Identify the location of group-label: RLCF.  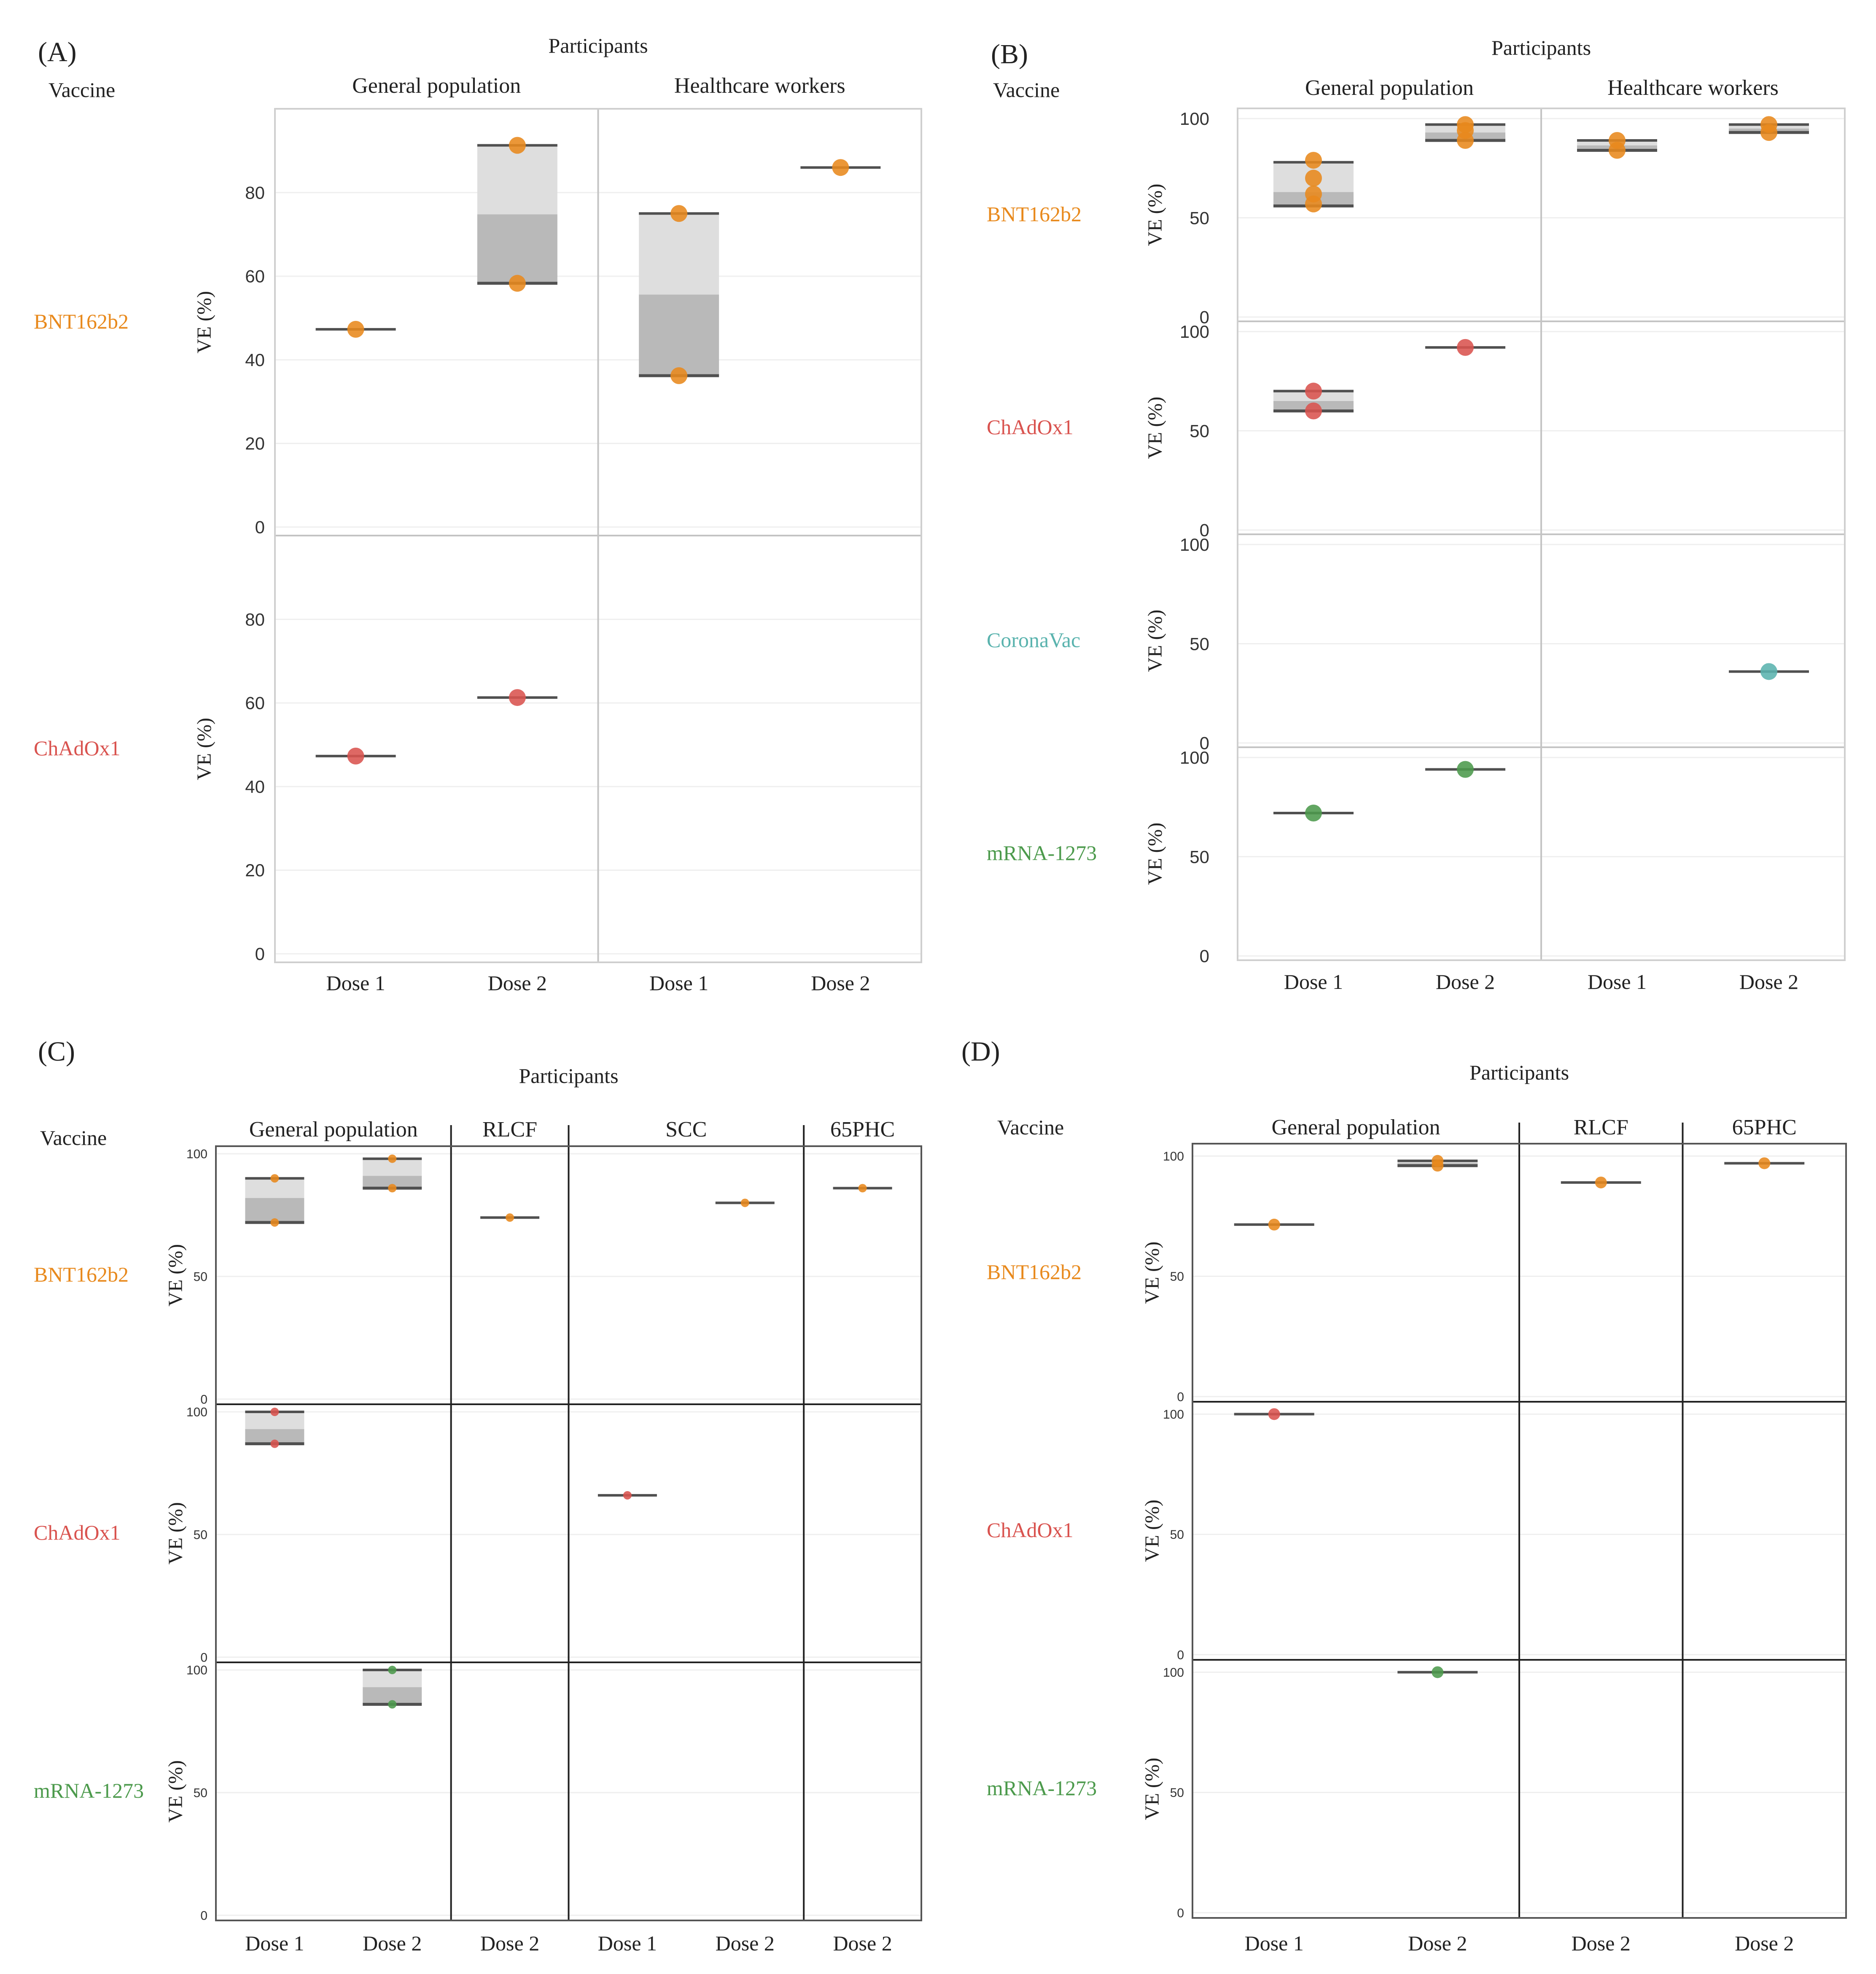
(509, 1130).